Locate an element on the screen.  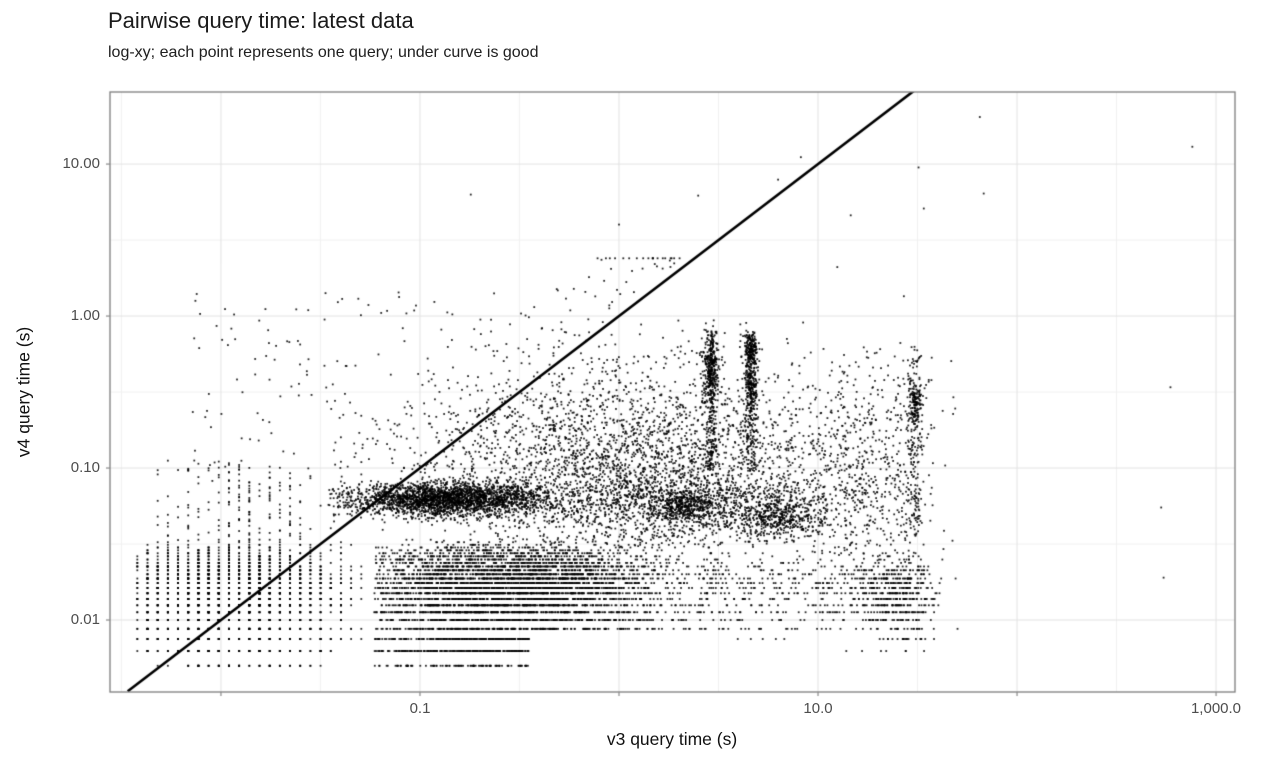
x-tick-label-10: 10.0 is located at coordinates (818, 708).